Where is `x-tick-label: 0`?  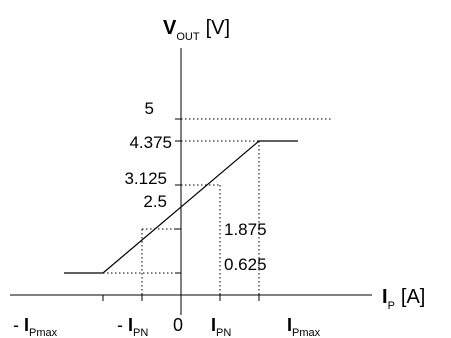 x-tick-label: 0 is located at coordinates (178, 325).